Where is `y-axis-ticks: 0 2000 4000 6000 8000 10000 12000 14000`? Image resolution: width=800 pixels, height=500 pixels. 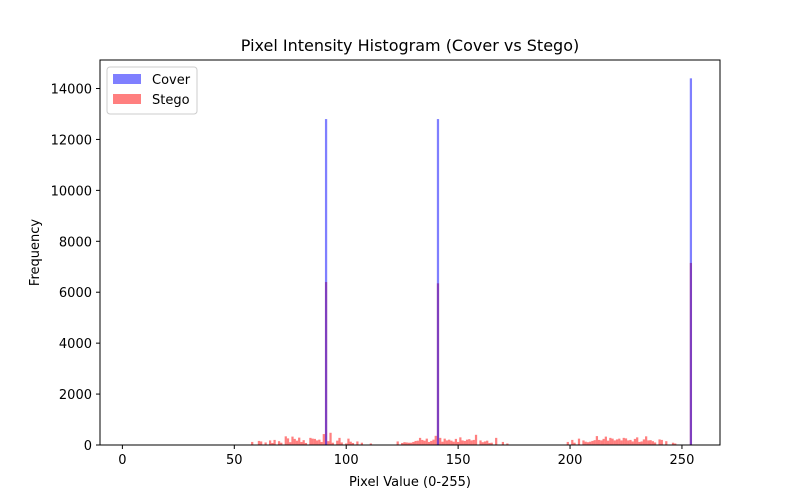 y-axis-ticks: 0 2000 4000 6000 8000 10000 12000 14000 is located at coordinates (75, 268).